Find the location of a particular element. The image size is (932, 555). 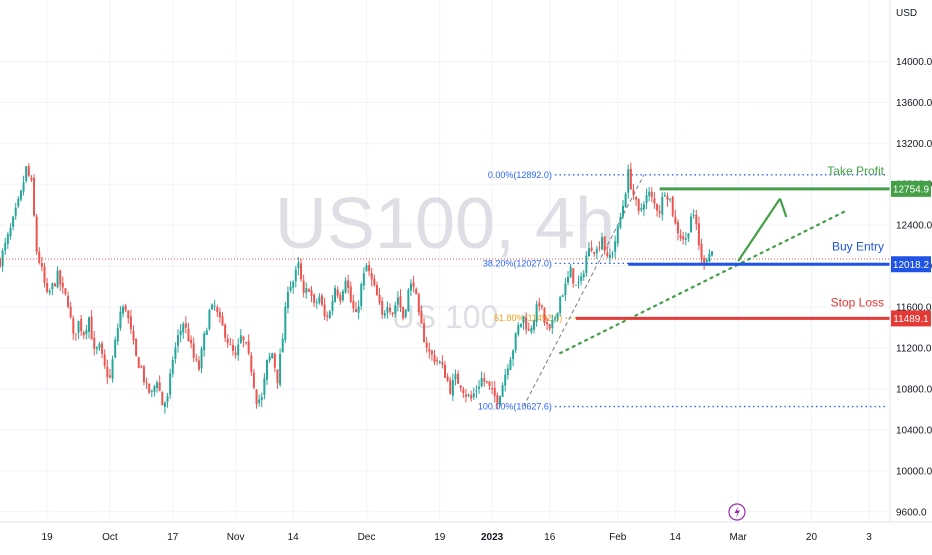

trade-level-label: Take Profit is located at coordinates (855, 171).